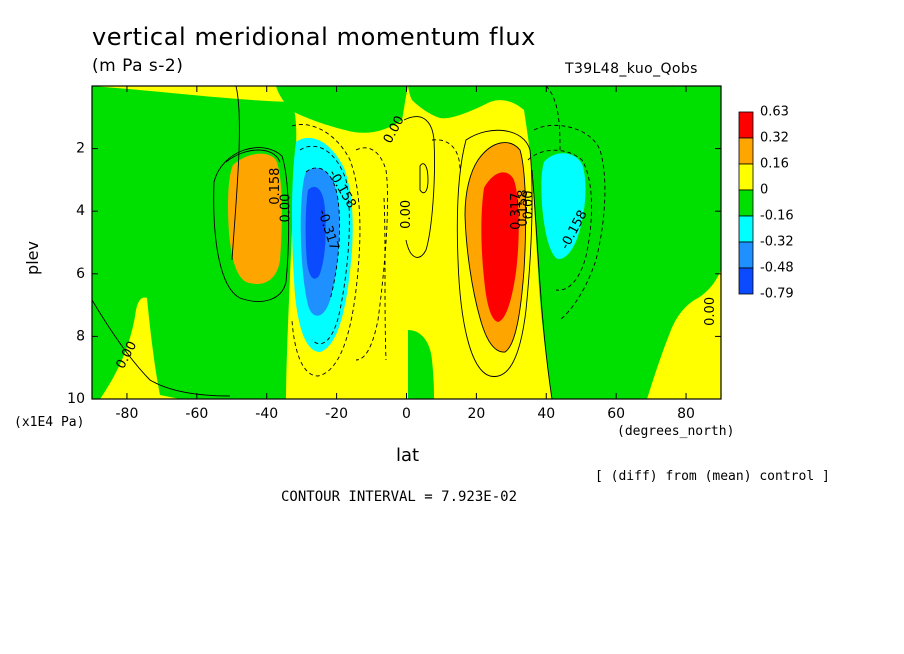 Image resolution: width=904 pixels, height=654 pixels. Describe the element at coordinates (80, 274) in the screenshot. I see `y-tick-label: 6` at that location.